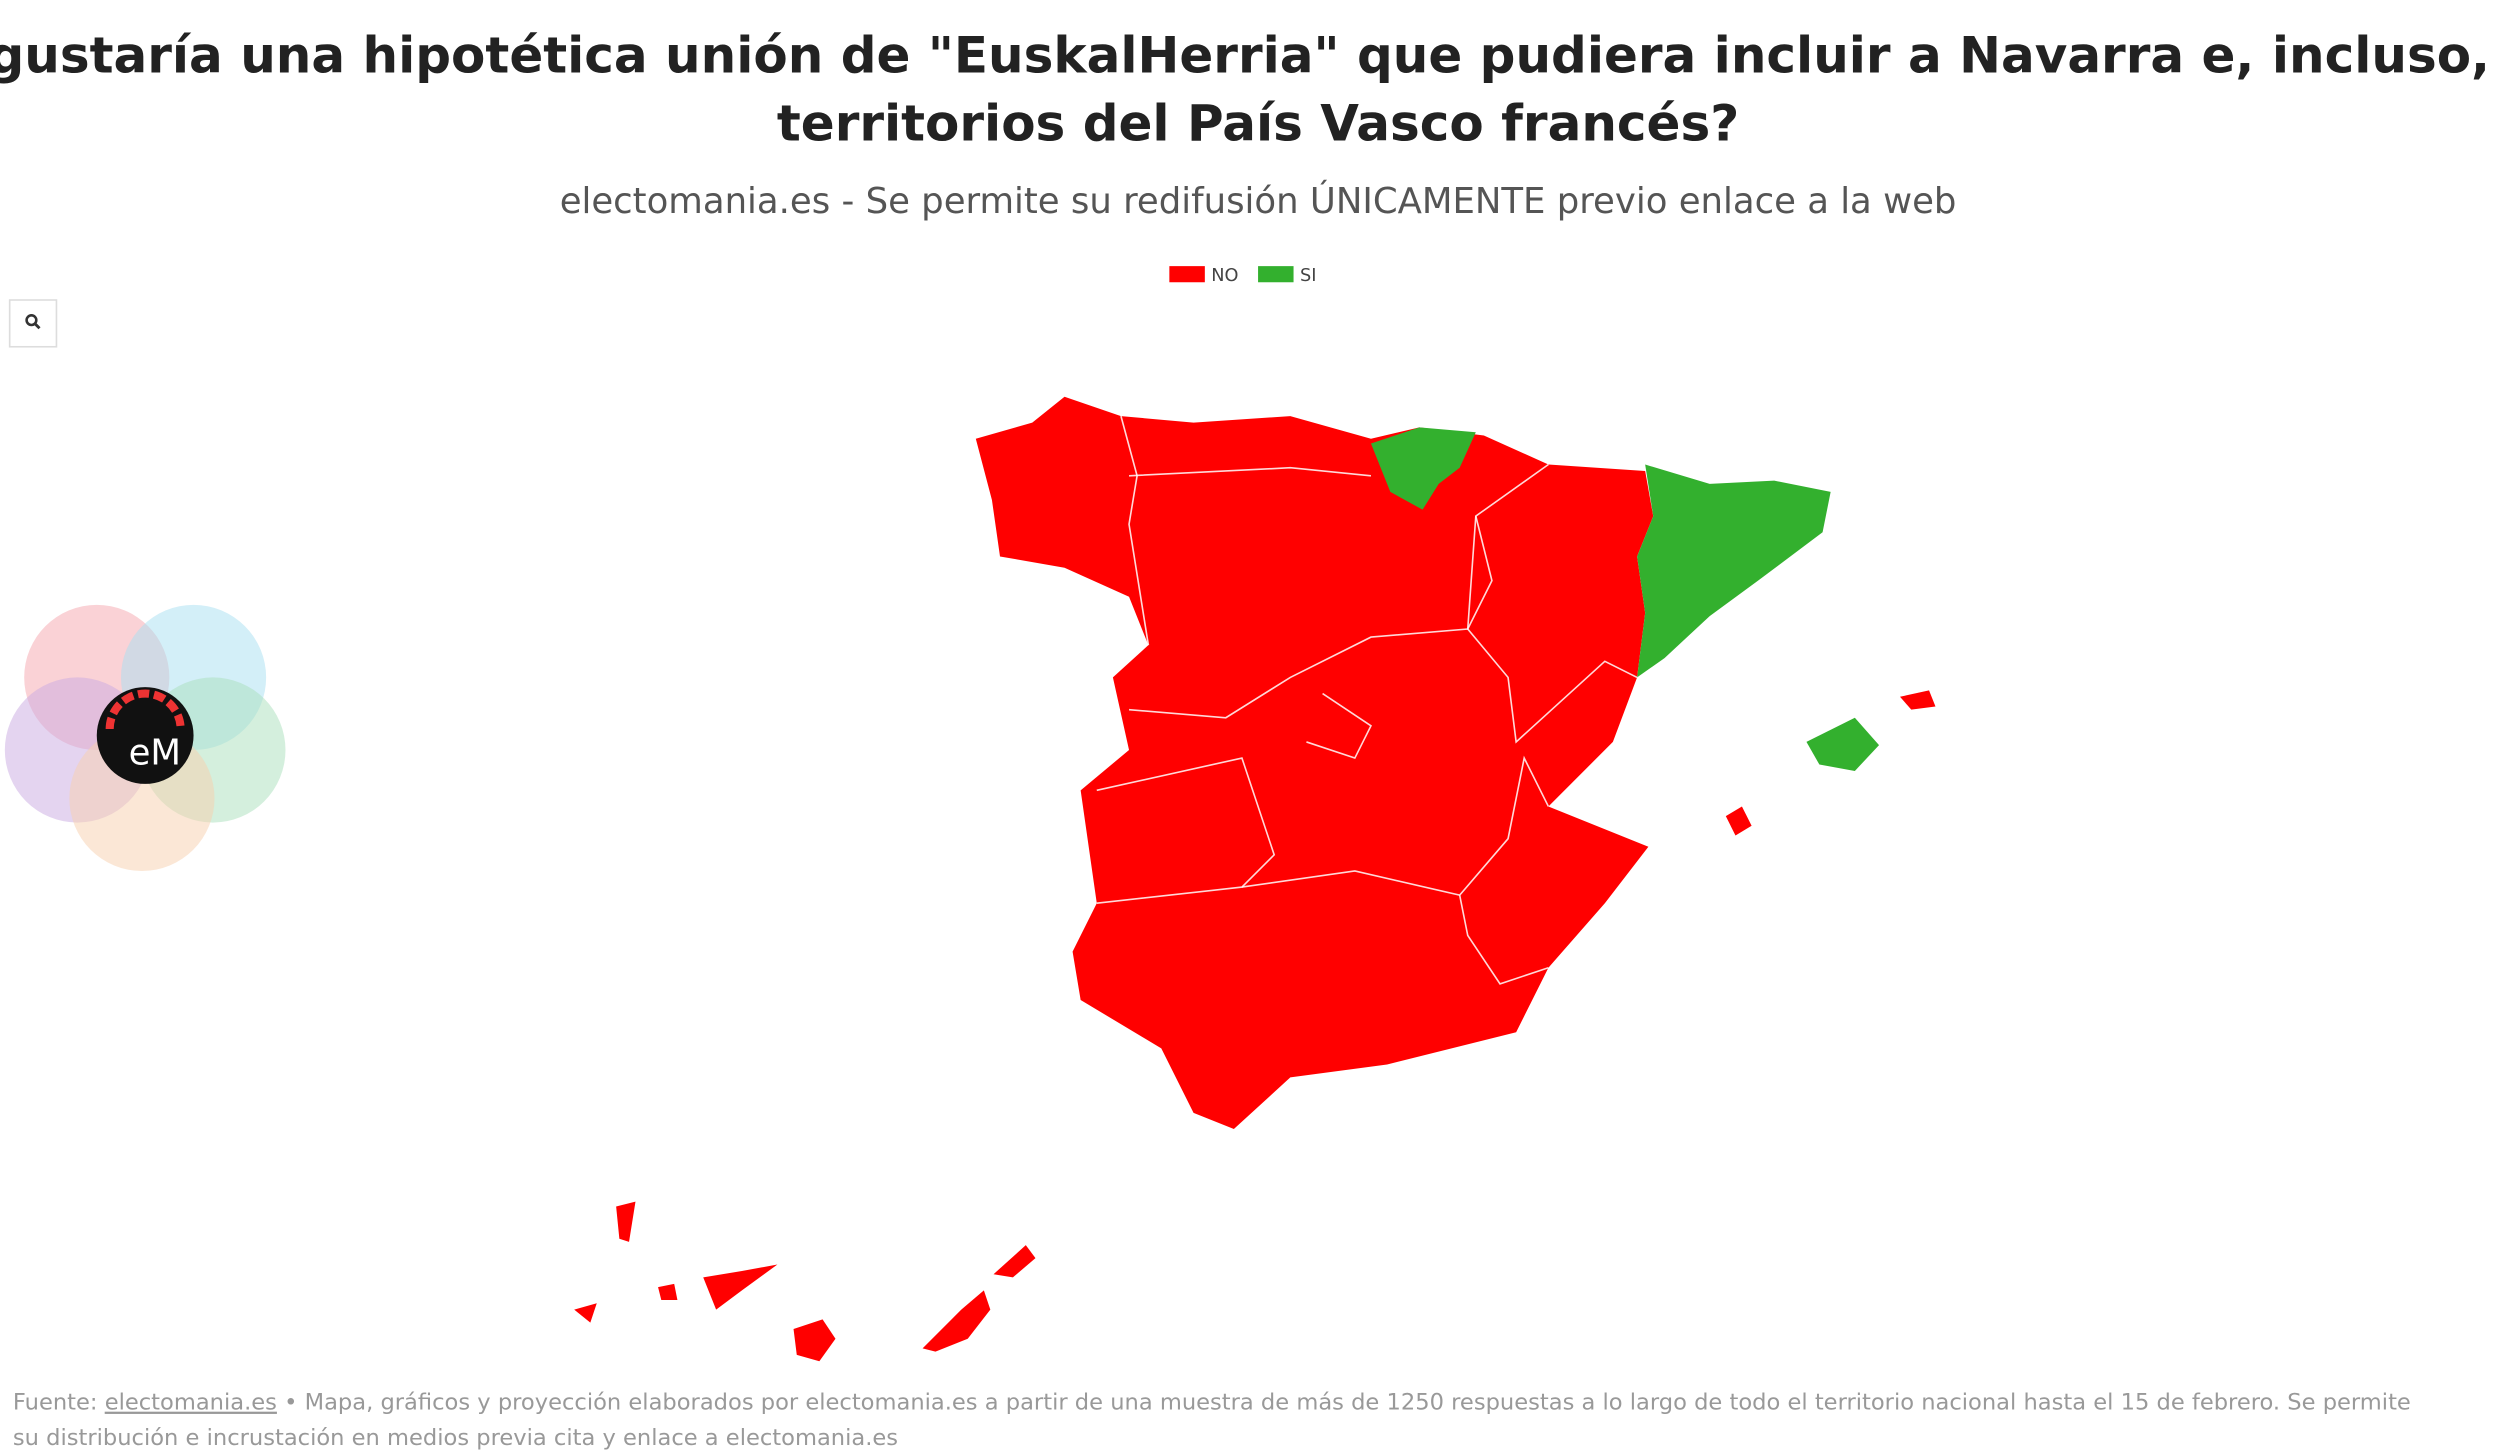 The height and width of the screenshot is (1450, 2500). Describe the element at coordinates (1258, 123) in the screenshot. I see `title-line: territorios del País Vasco francés?` at that location.